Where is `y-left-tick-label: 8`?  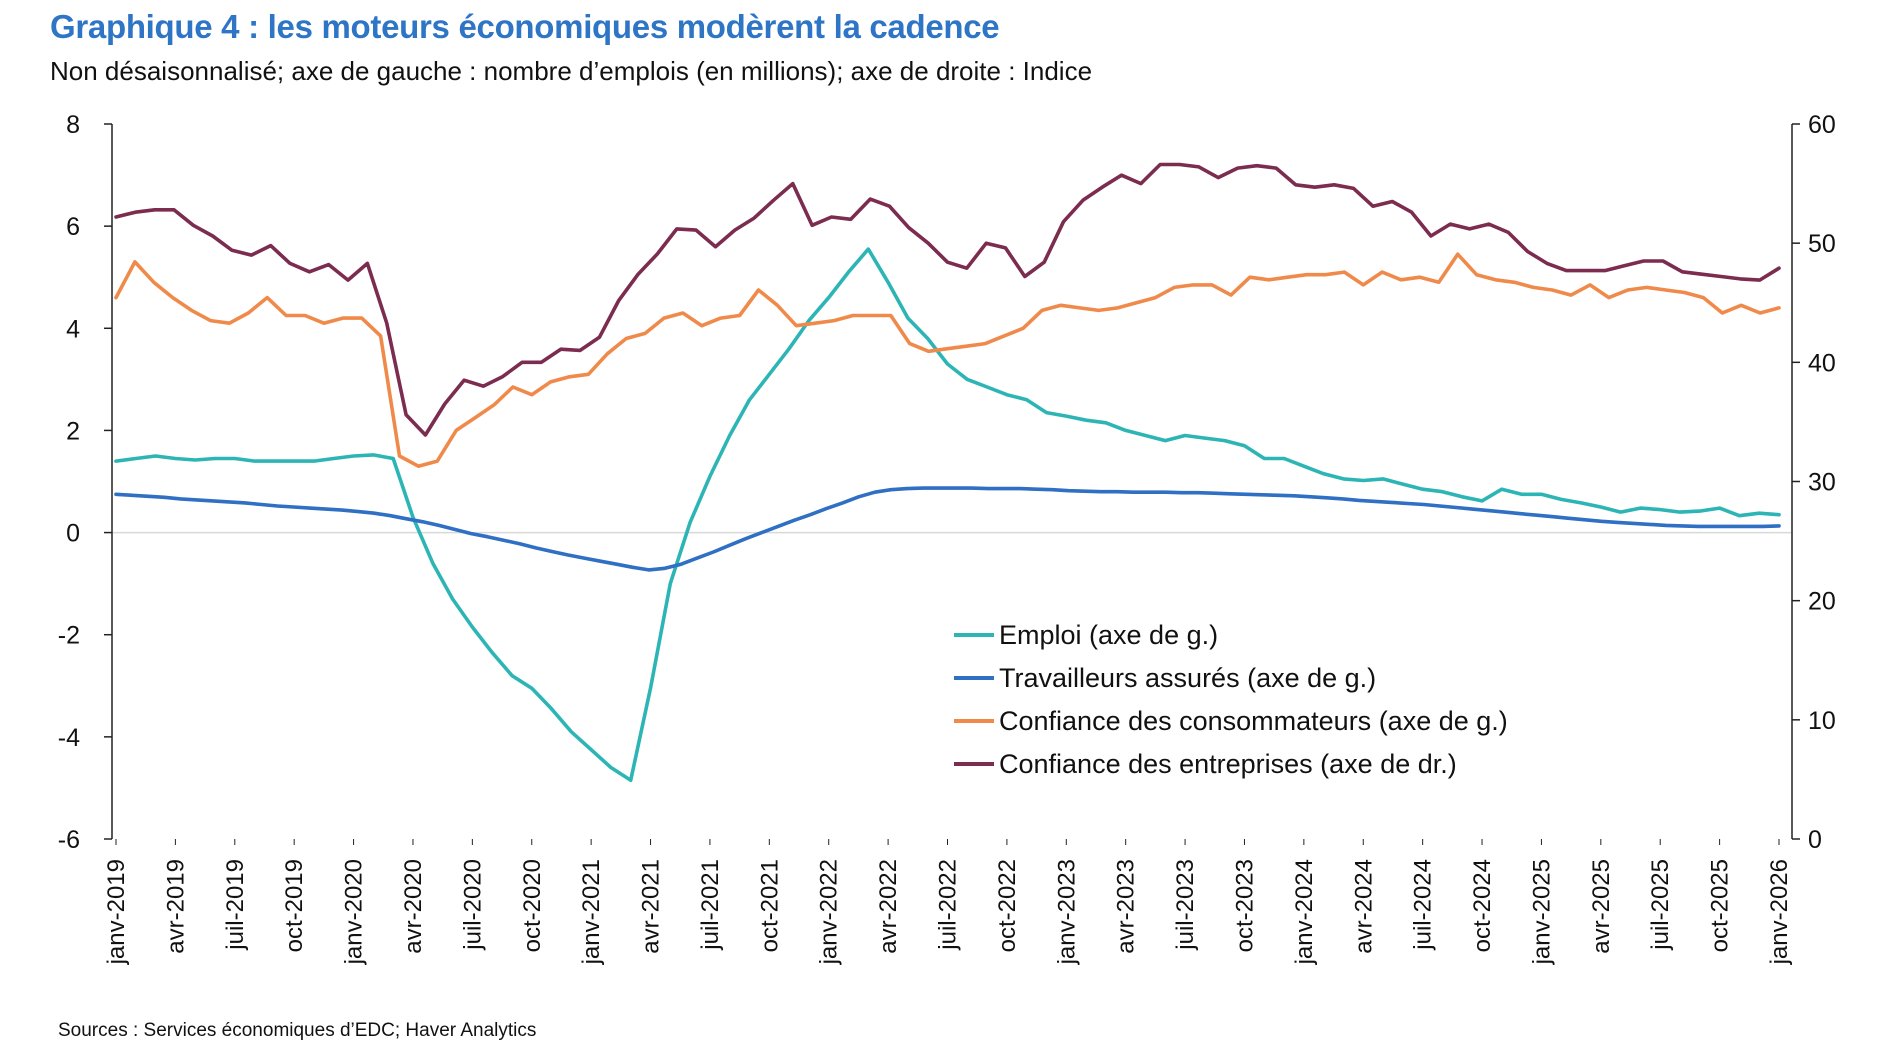 y-left-tick-label: 8 is located at coordinates (73, 125).